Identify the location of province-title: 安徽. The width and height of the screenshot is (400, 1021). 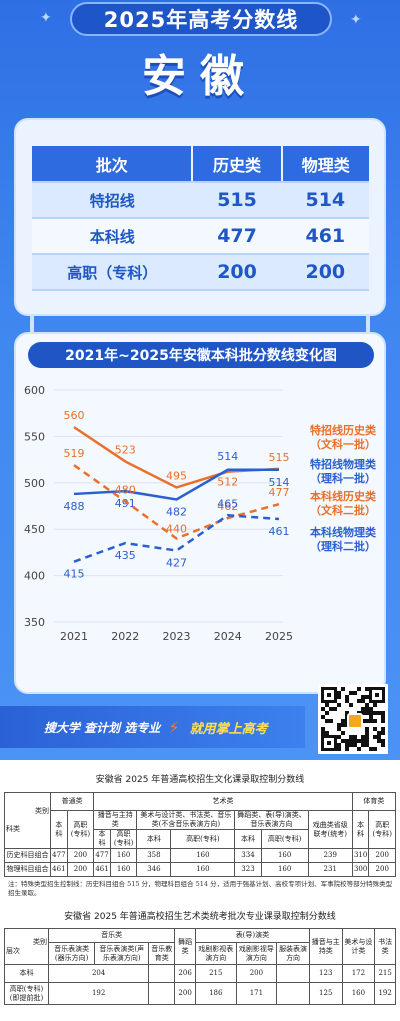
(200, 76).